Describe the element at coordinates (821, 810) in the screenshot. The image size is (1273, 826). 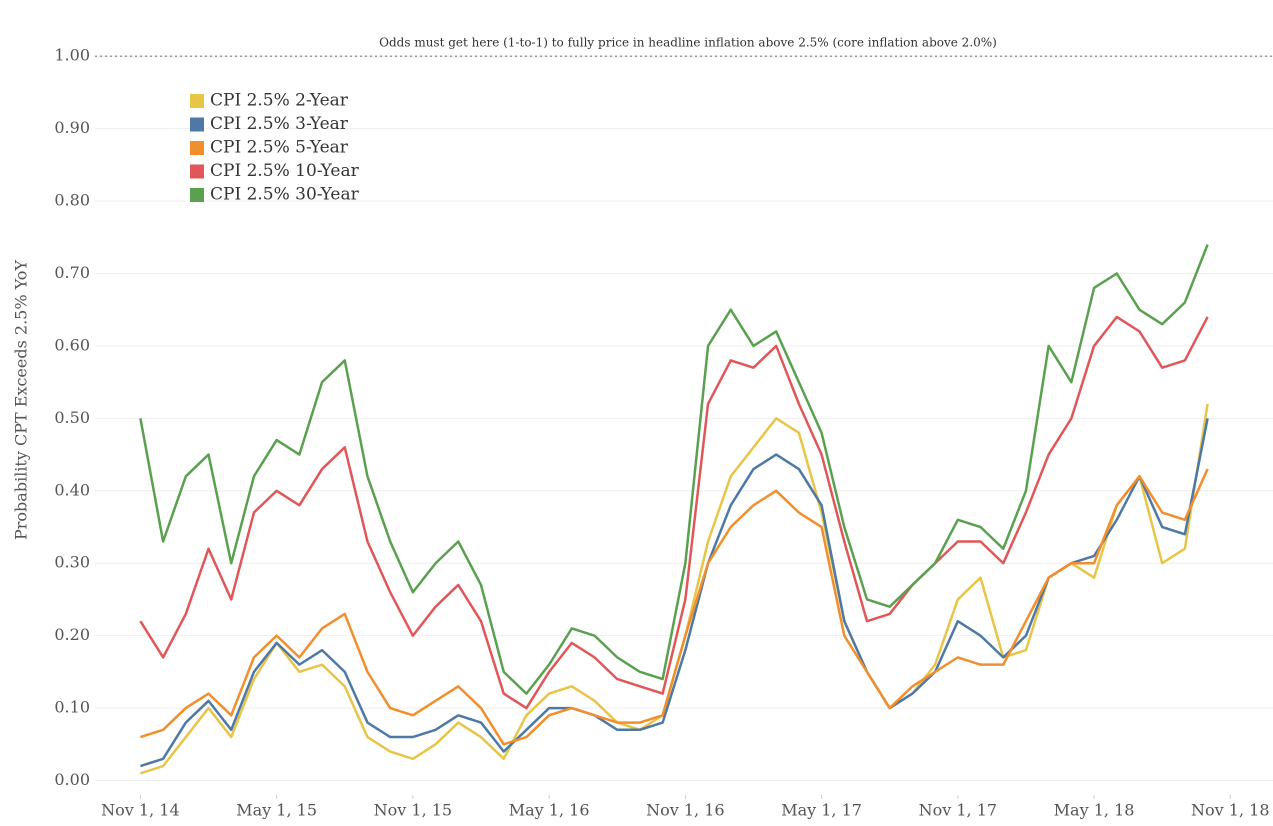
I see `x-tick-label: May 1, 17` at that location.